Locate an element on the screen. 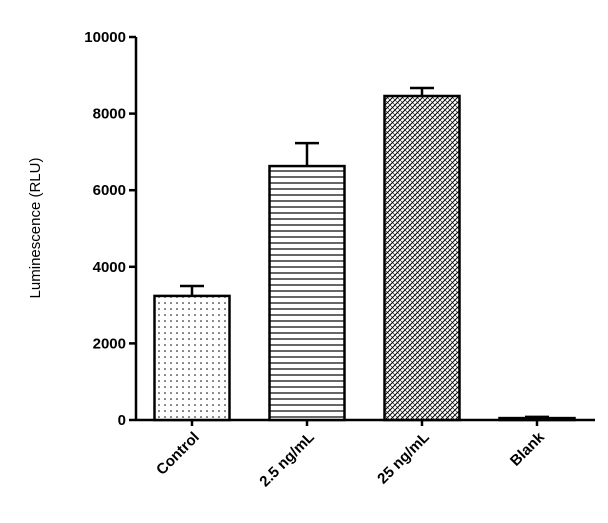 This screenshot has width=608, height=523. y-tick-label: 8000 is located at coordinates (109, 114).